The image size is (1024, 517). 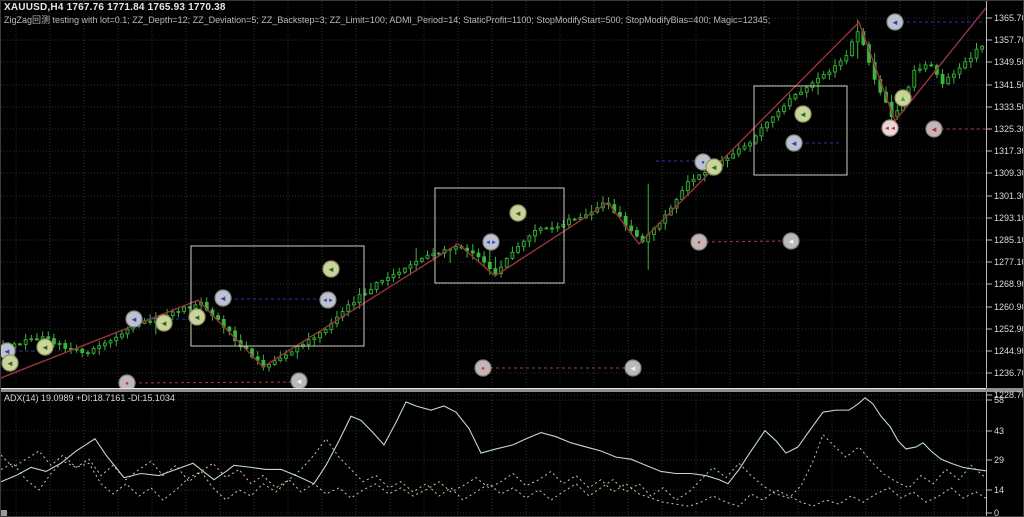 I want to click on axis-label: 1236.70, so click(x=1009, y=373).